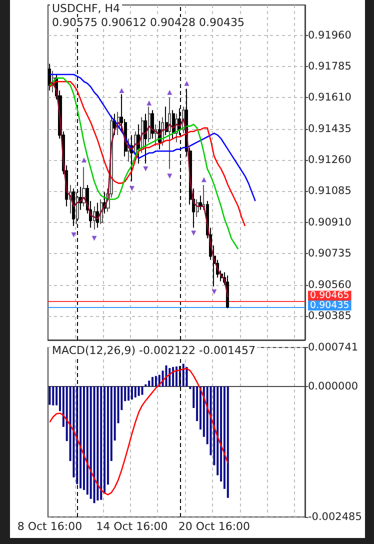 The height and width of the screenshot is (544, 374). Describe the element at coordinates (330, 128) in the screenshot. I see `y-tick-label: 0.91435` at that location.